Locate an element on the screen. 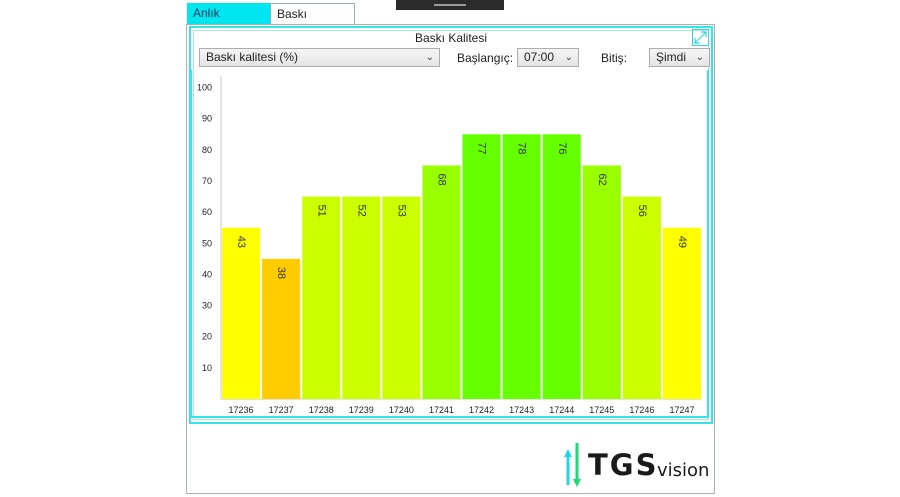 This screenshot has height=497, width=900. grip-icon is located at coordinates (450, 5).